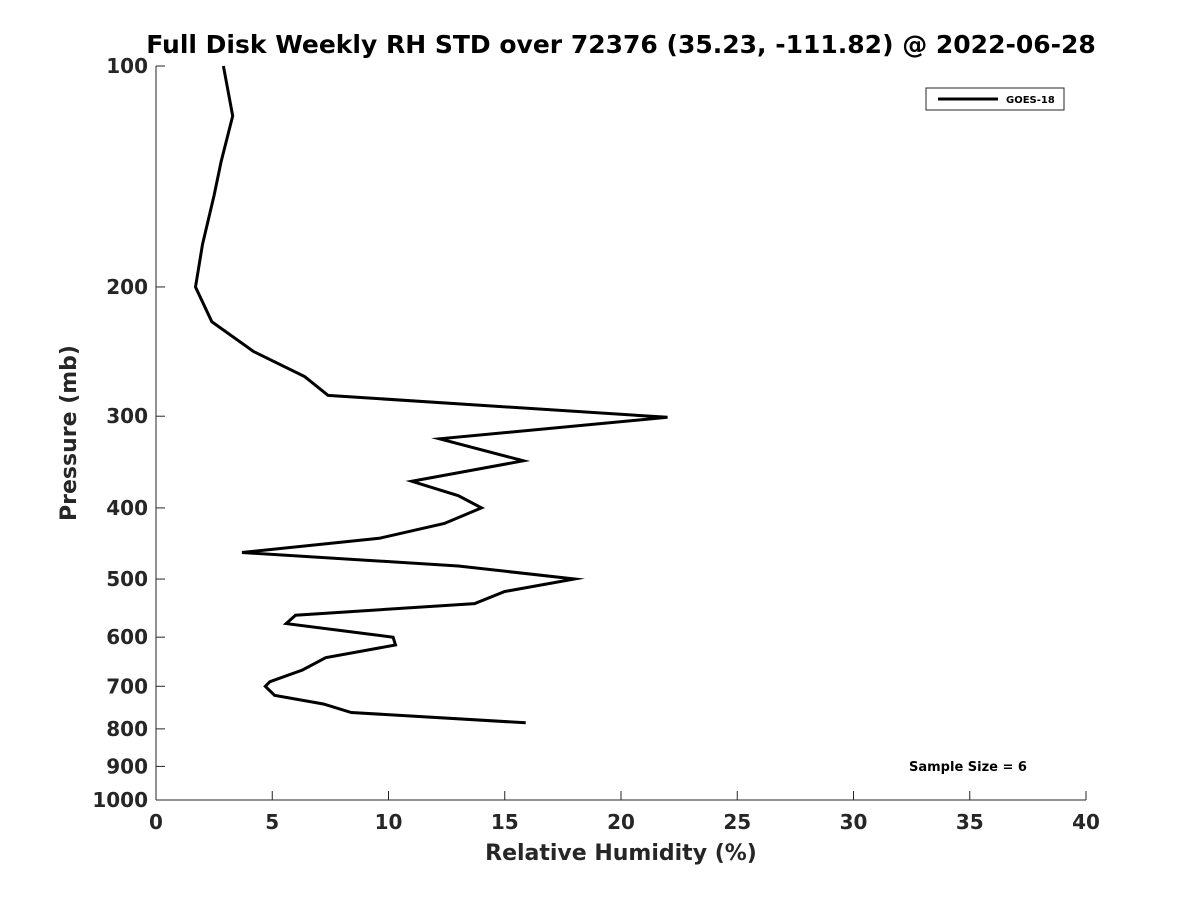  What do you see at coordinates (854, 822) in the screenshot?
I see `x-tick-label: 30` at bounding box center [854, 822].